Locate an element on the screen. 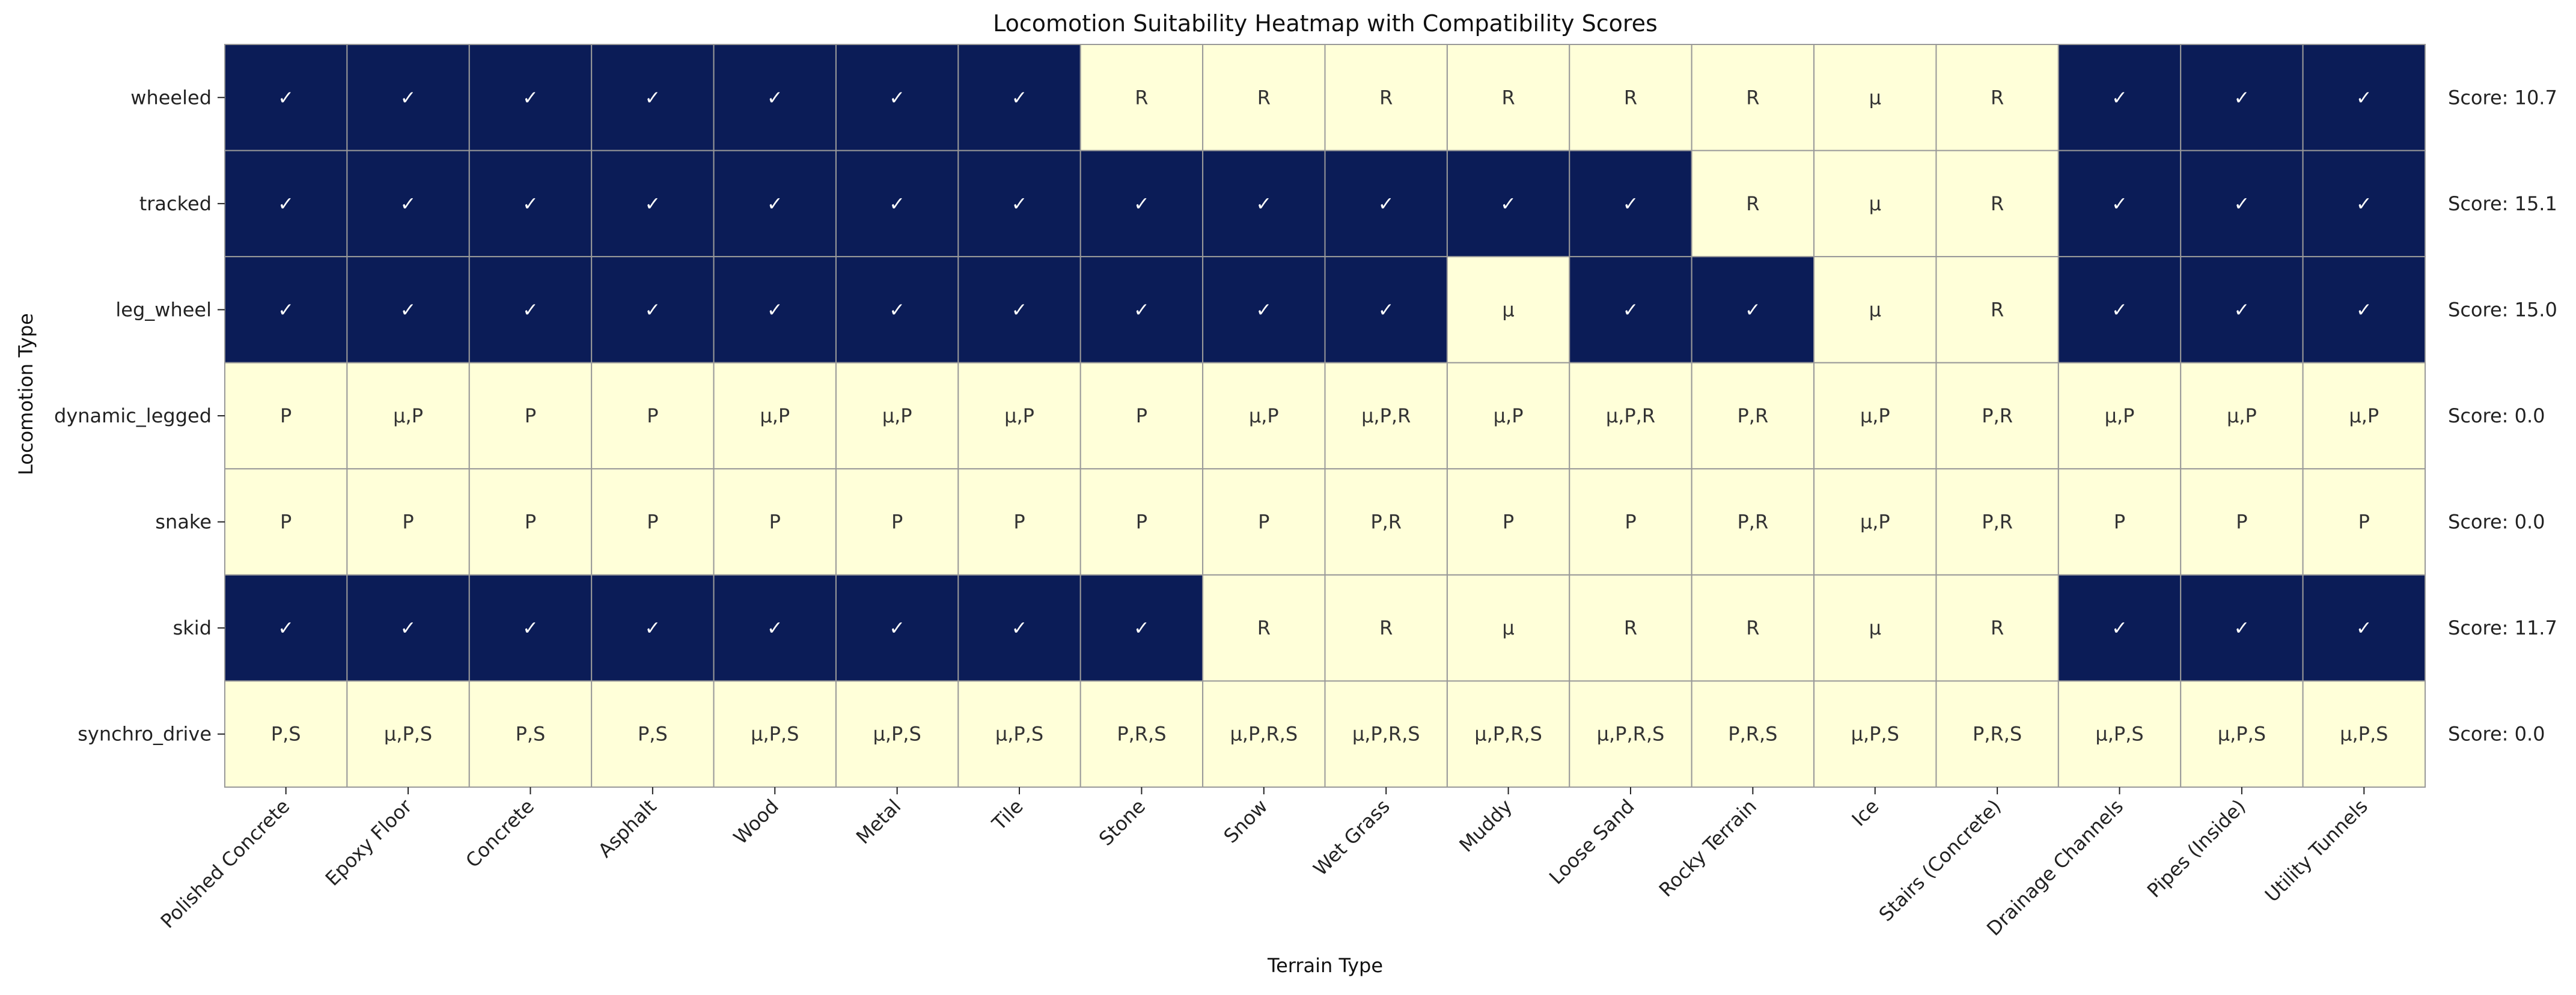 The width and height of the screenshot is (2576, 995). x-tick-label: Tile is located at coordinates (1007, 815).